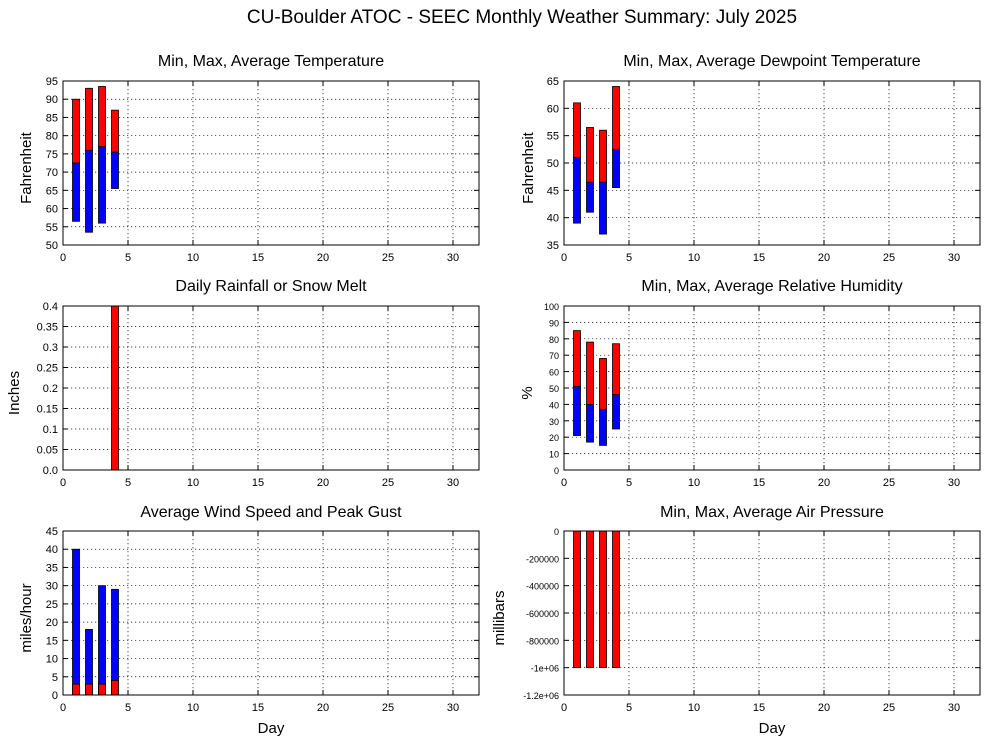  Describe the element at coordinates (52, 210) in the screenshot. I see `temperature-ytick-label: 60` at that location.